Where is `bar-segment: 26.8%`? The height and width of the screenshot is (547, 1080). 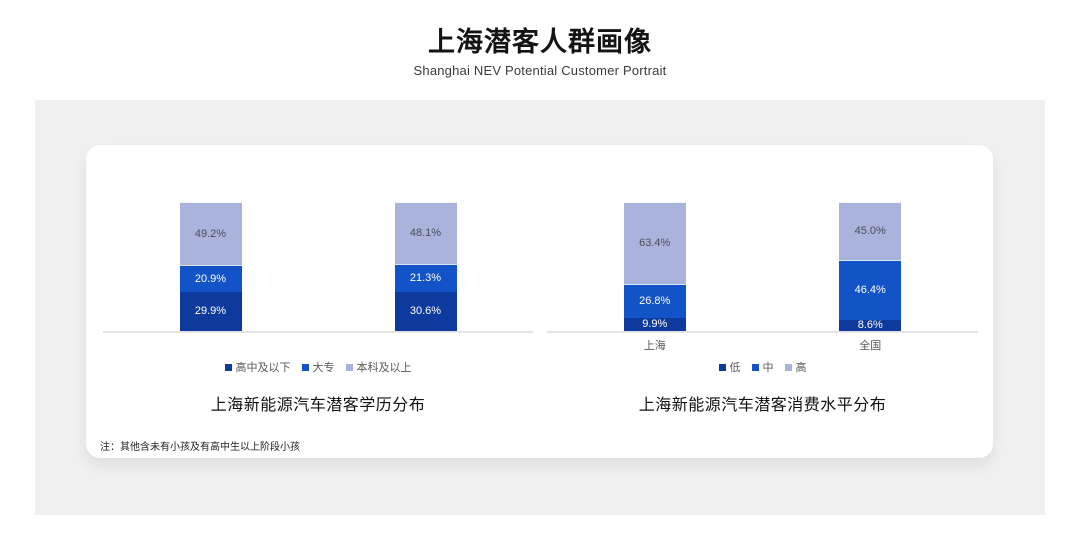 bar-segment: 26.8% is located at coordinates (654, 301).